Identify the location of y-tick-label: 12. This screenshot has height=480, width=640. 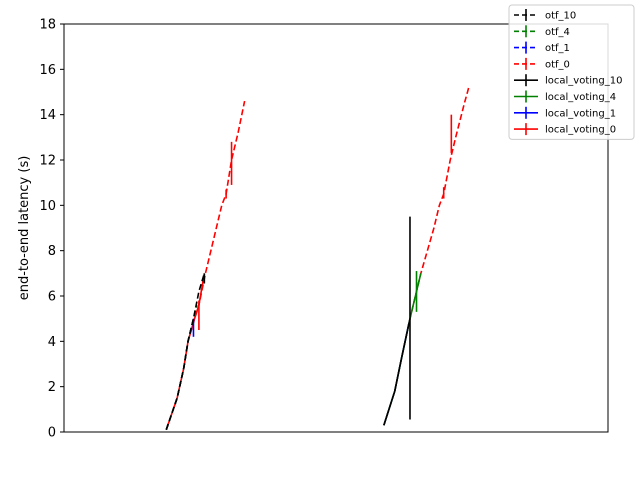
(47, 161).